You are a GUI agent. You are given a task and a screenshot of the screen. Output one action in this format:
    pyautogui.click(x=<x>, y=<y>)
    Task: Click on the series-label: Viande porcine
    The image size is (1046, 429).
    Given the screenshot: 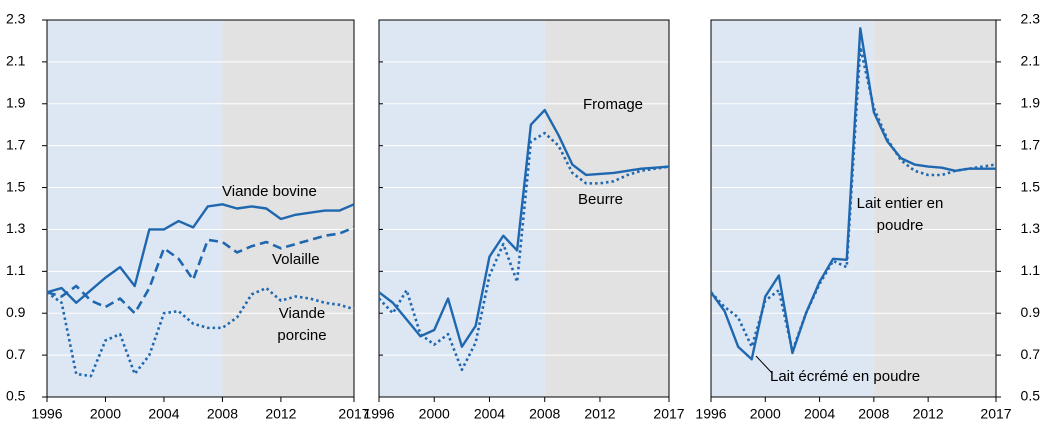 What is the action you would take?
    pyautogui.click(x=302, y=324)
    